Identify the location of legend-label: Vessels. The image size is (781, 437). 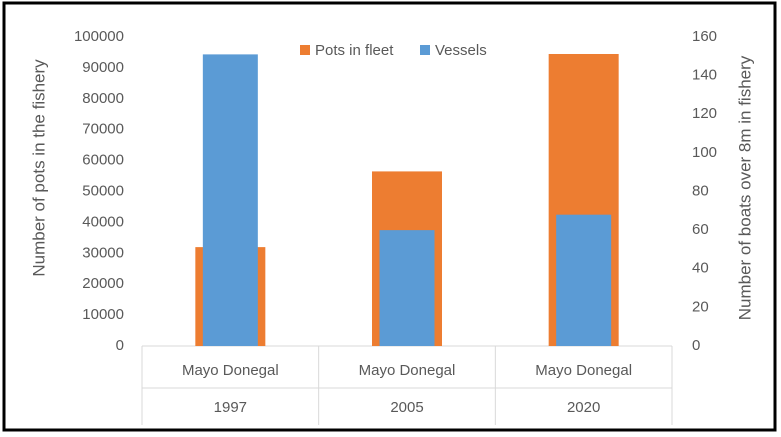
(461, 50).